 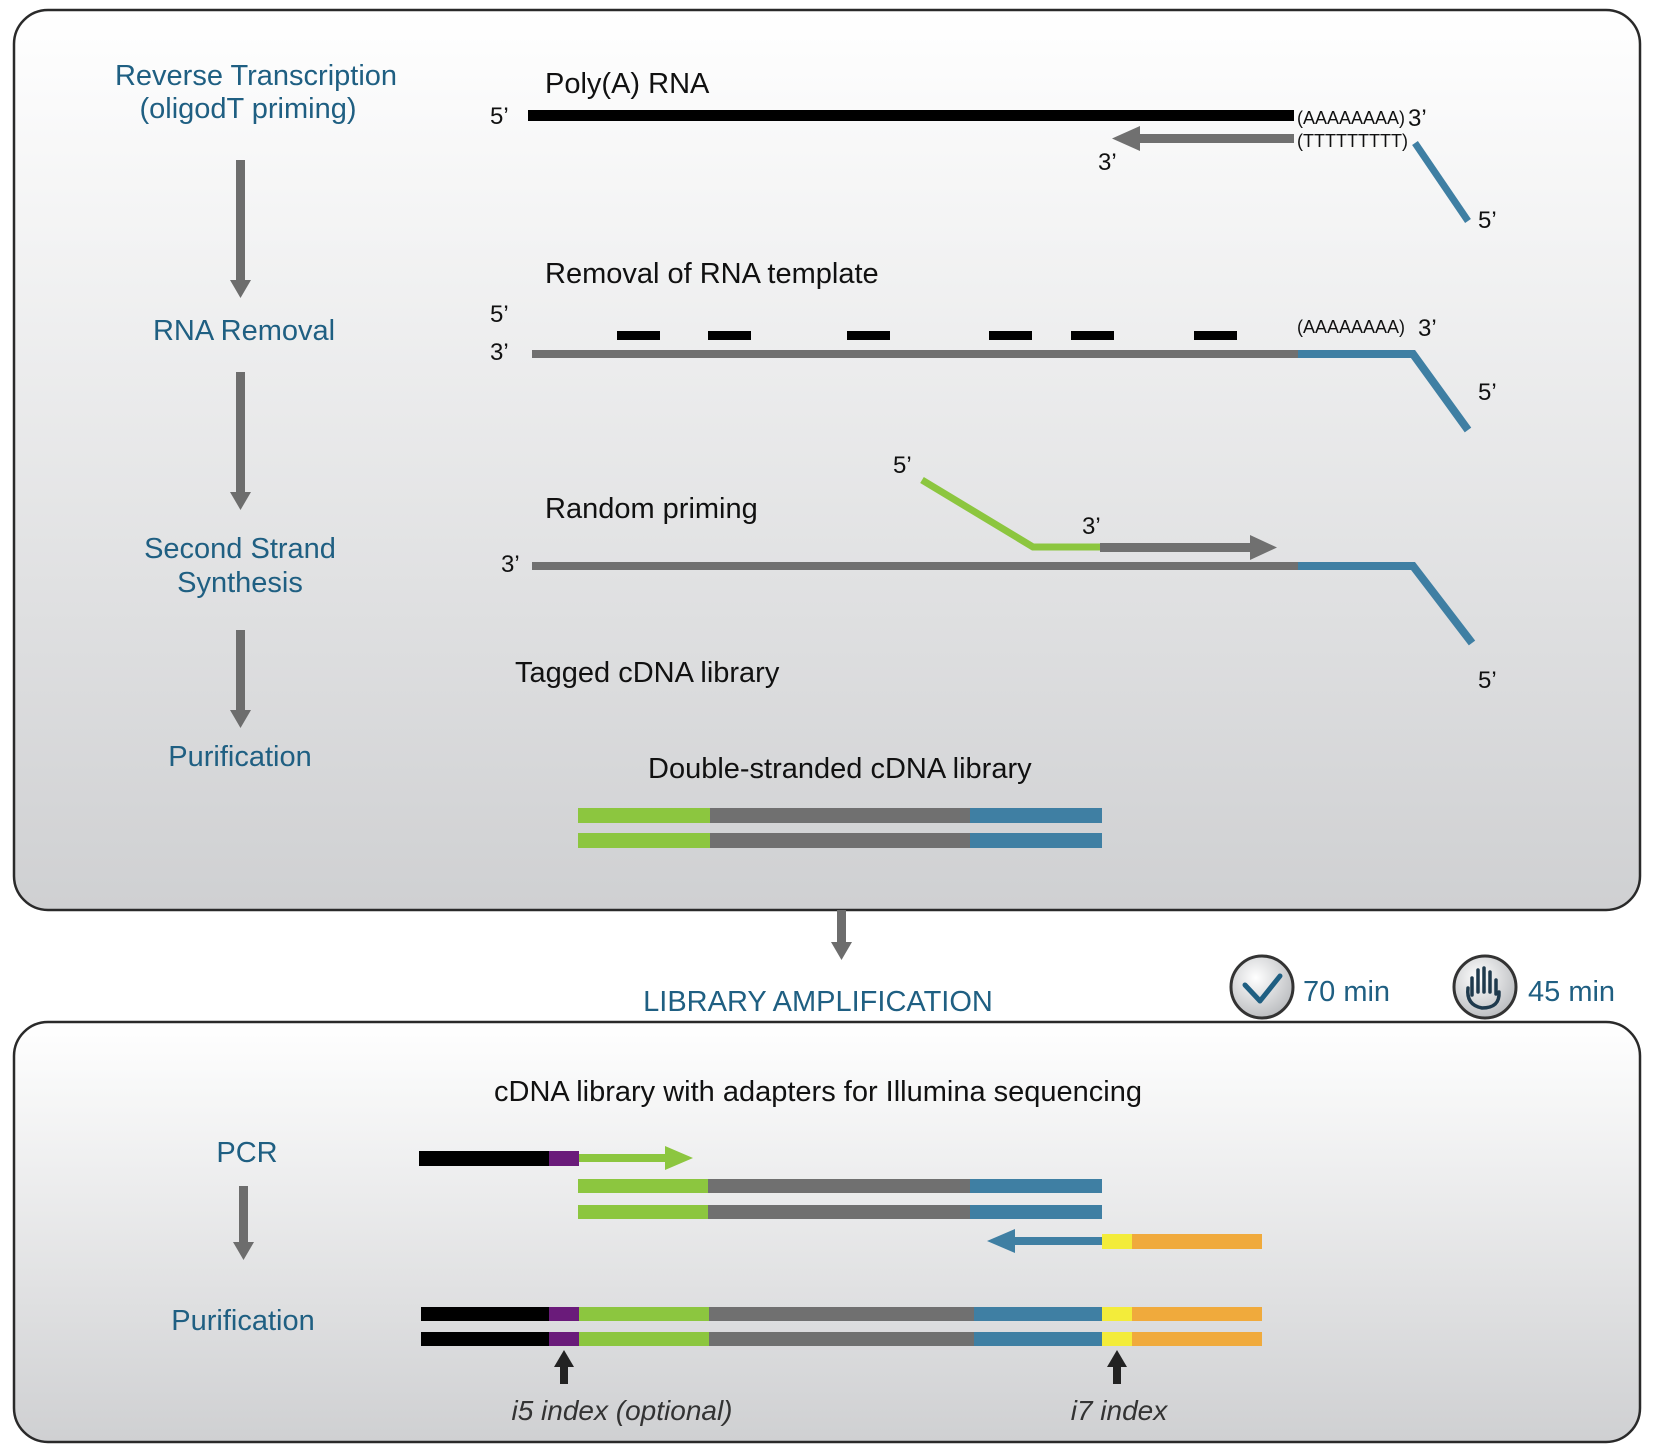 I want to click on label-tagged: Tagged cDNA library, so click(x=647, y=673).